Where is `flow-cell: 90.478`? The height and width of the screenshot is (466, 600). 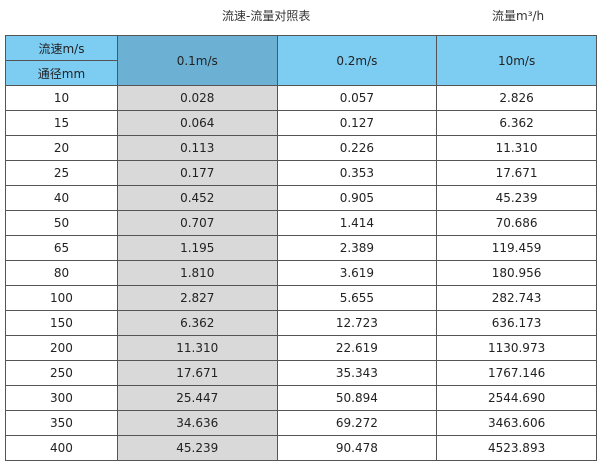 flow-cell: 90.478 is located at coordinates (357, 448).